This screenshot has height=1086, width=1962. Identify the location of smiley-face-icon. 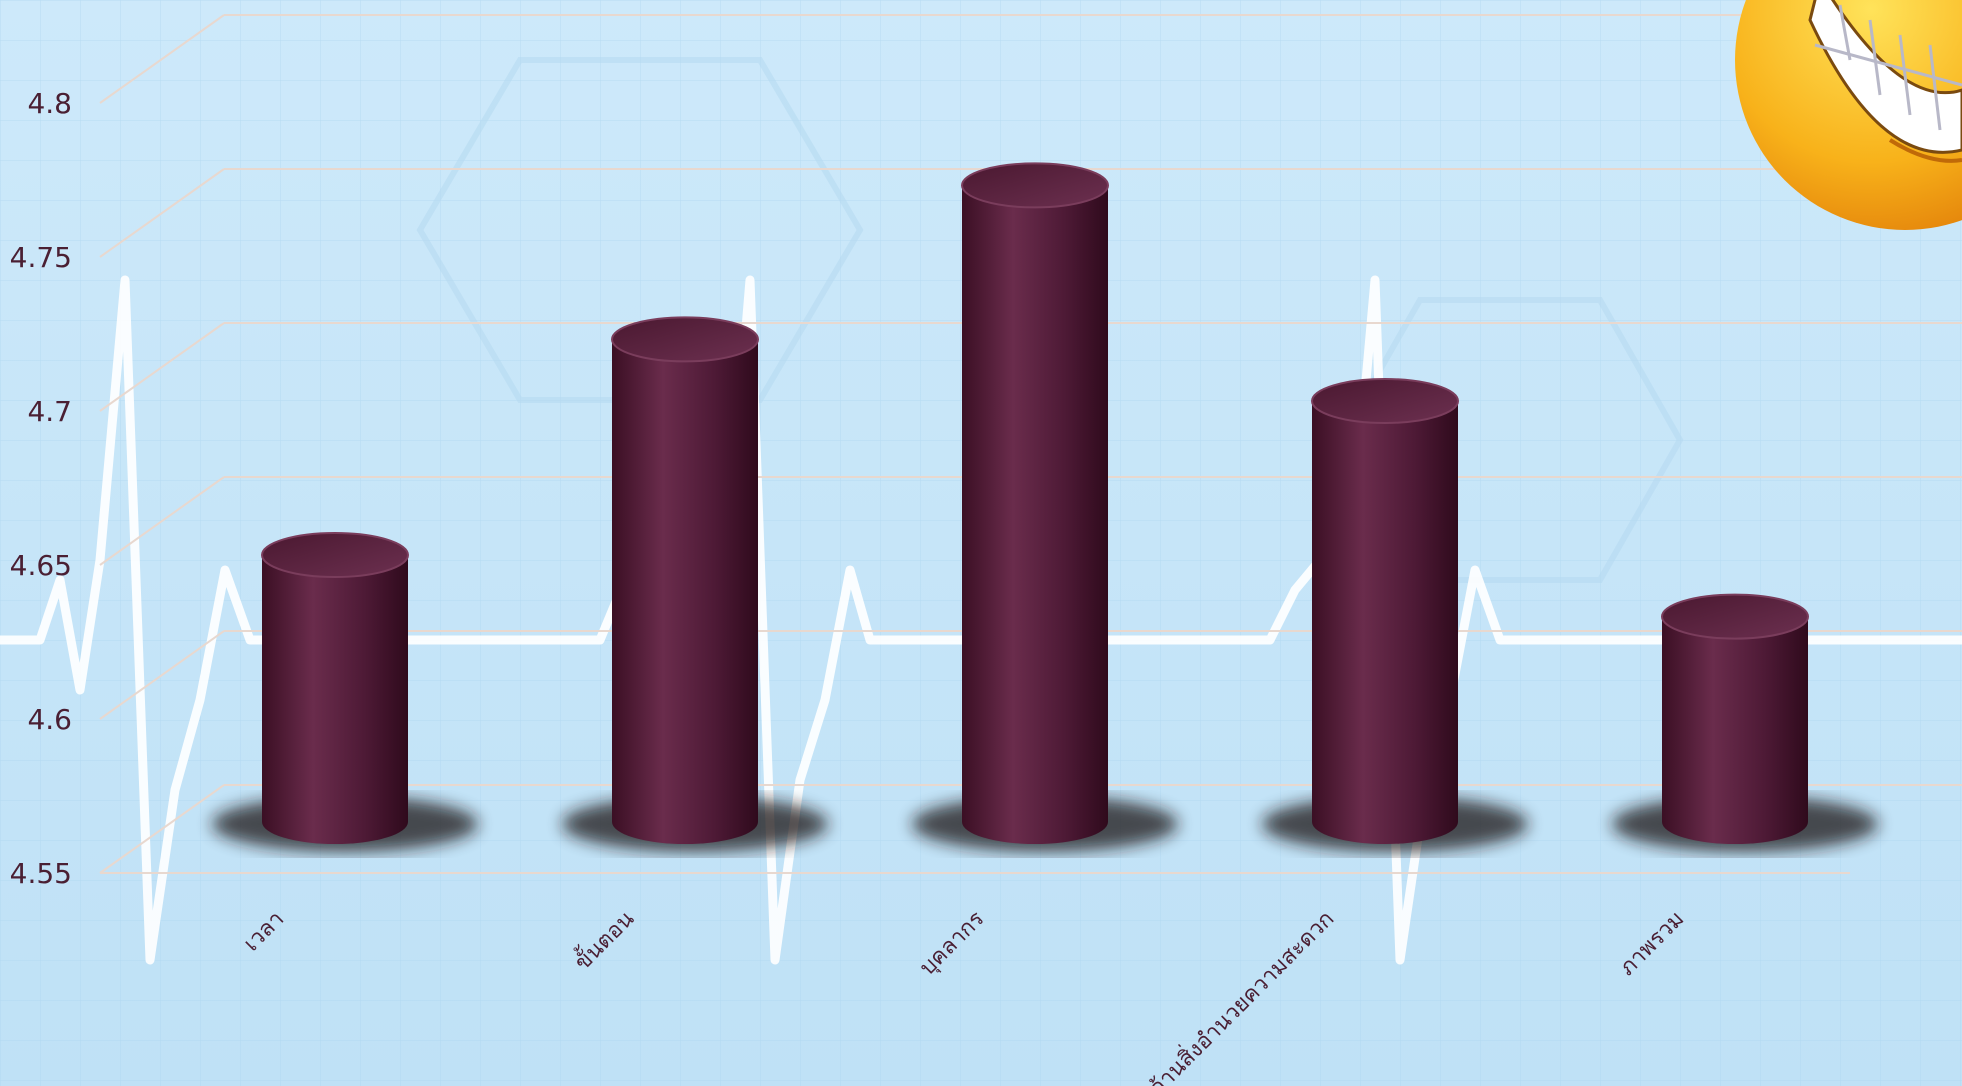
(1848, 115).